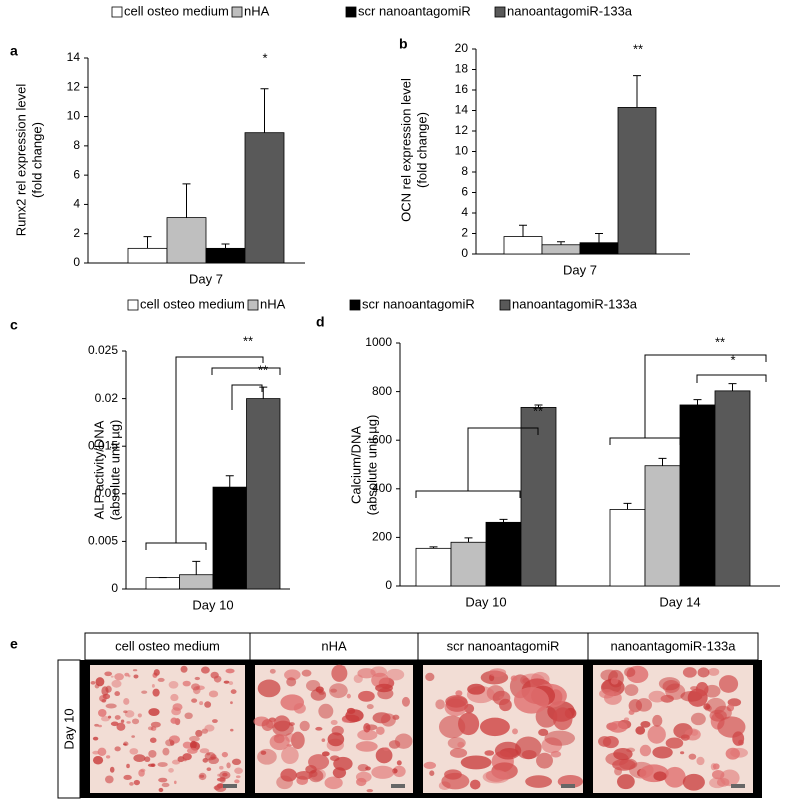 Image resolution: width=787 pixels, height=801 pixels. I want to click on panel-letter: c, so click(14, 325).